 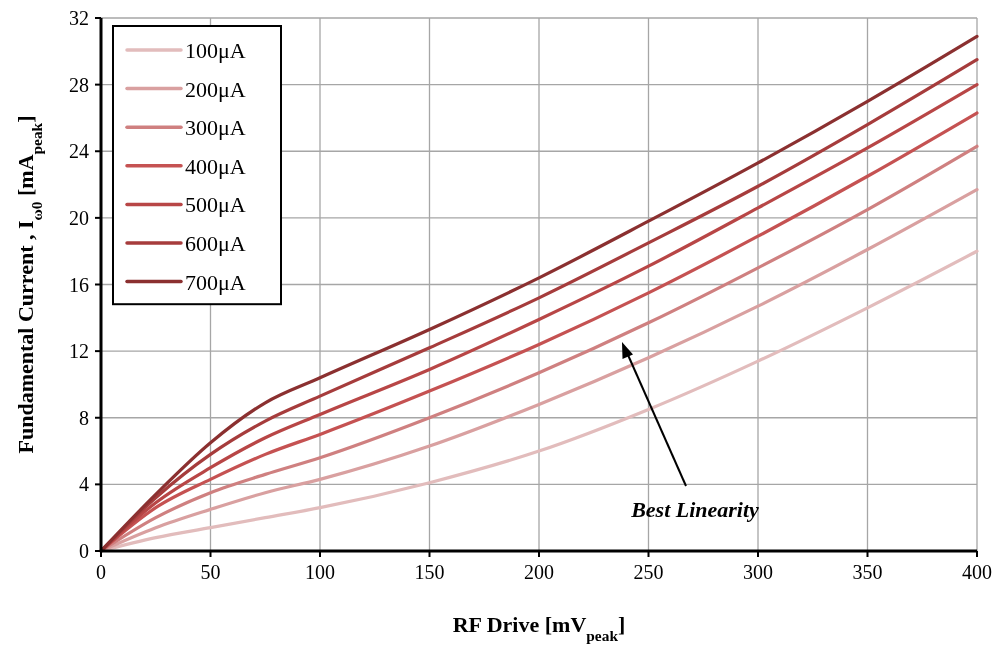 I want to click on legend-label: 300μA, so click(x=215, y=128).